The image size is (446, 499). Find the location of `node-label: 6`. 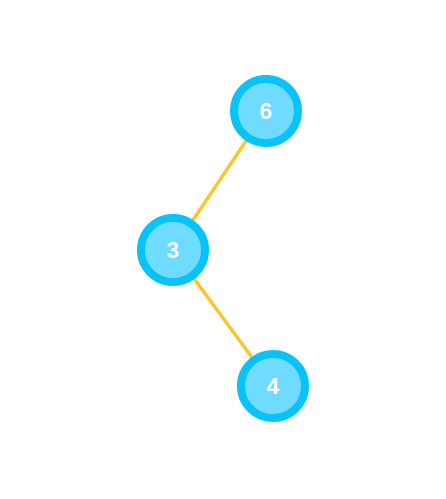

node-label: 6 is located at coordinates (266, 111).